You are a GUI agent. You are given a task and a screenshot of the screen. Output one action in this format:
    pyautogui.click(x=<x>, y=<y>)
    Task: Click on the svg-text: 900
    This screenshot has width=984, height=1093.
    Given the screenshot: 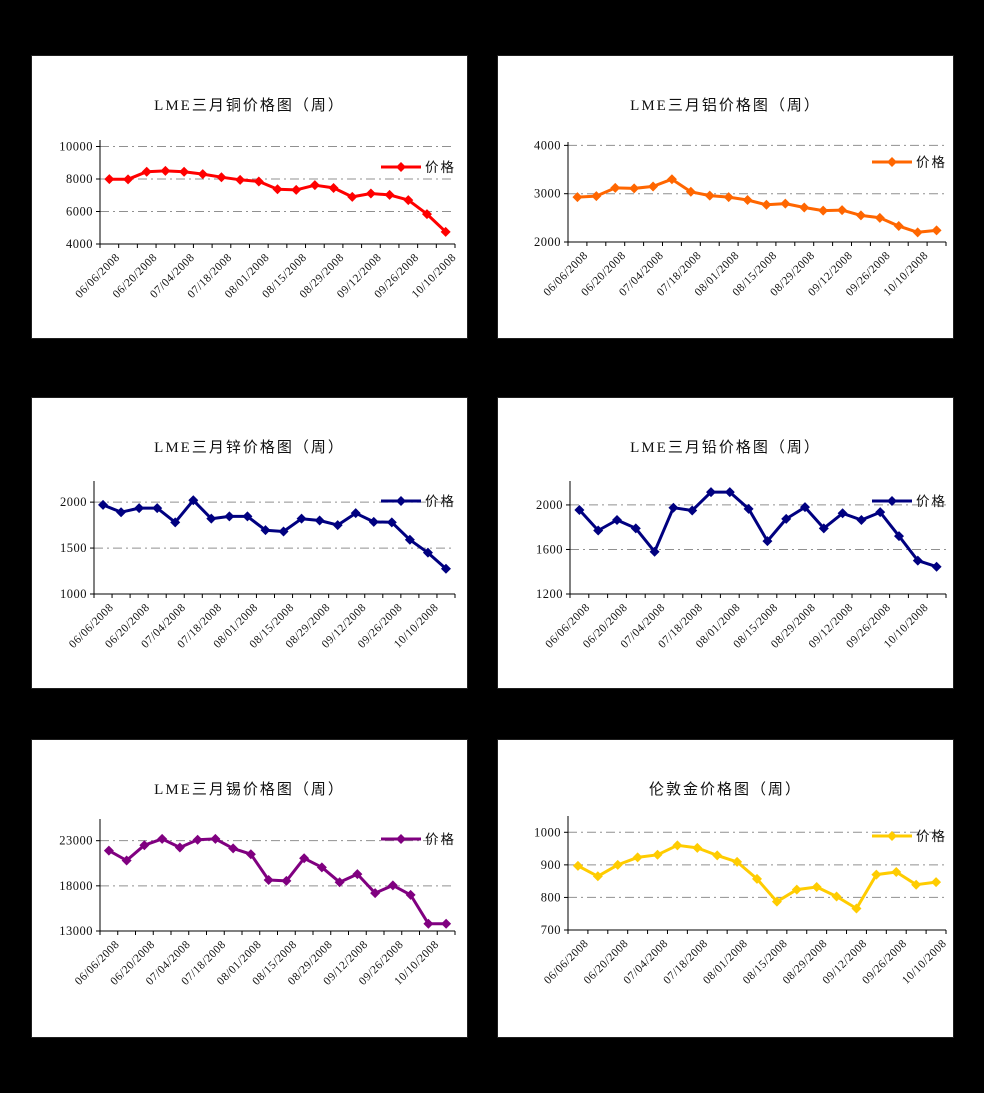 What is the action you would take?
    pyautogui.click(x=551, y=865)
    